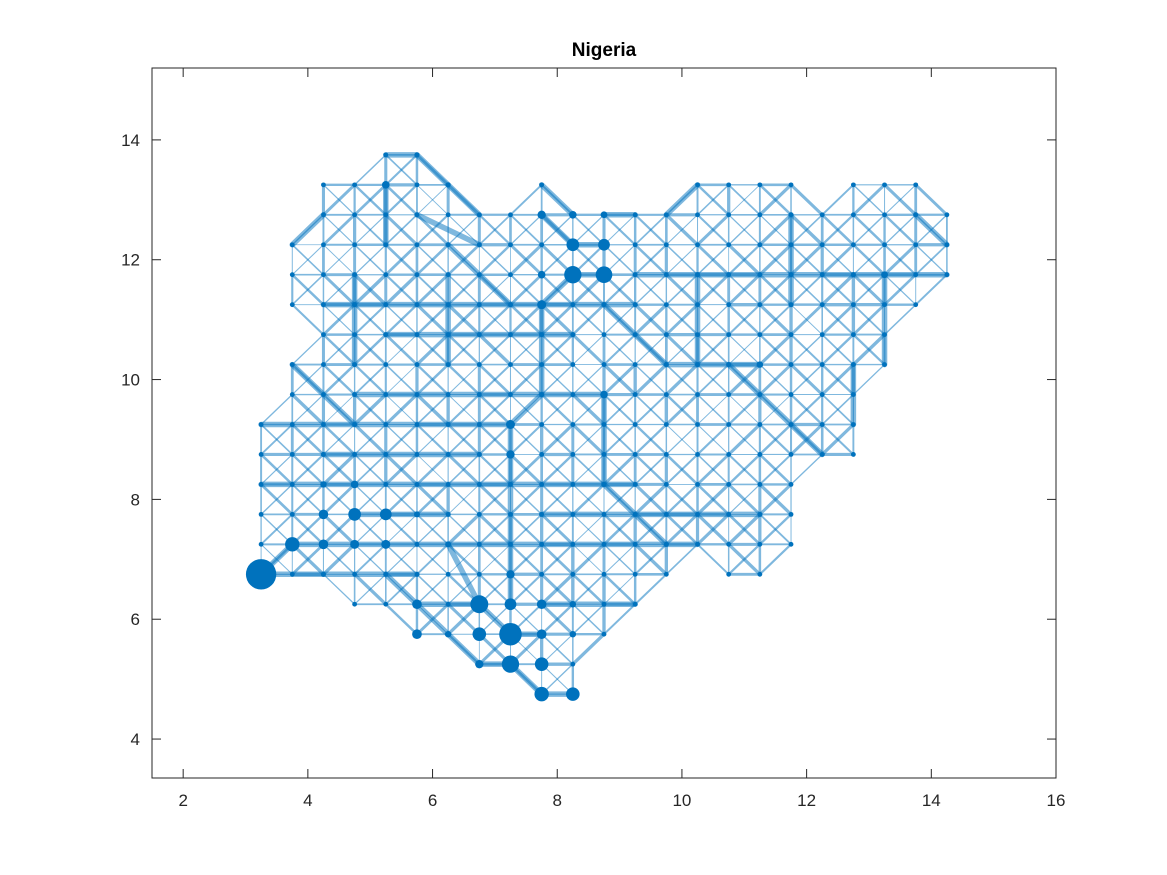 This screenshot has height=875, width=1167. I want to click on x-tick-label: 14, so click(931, 800).